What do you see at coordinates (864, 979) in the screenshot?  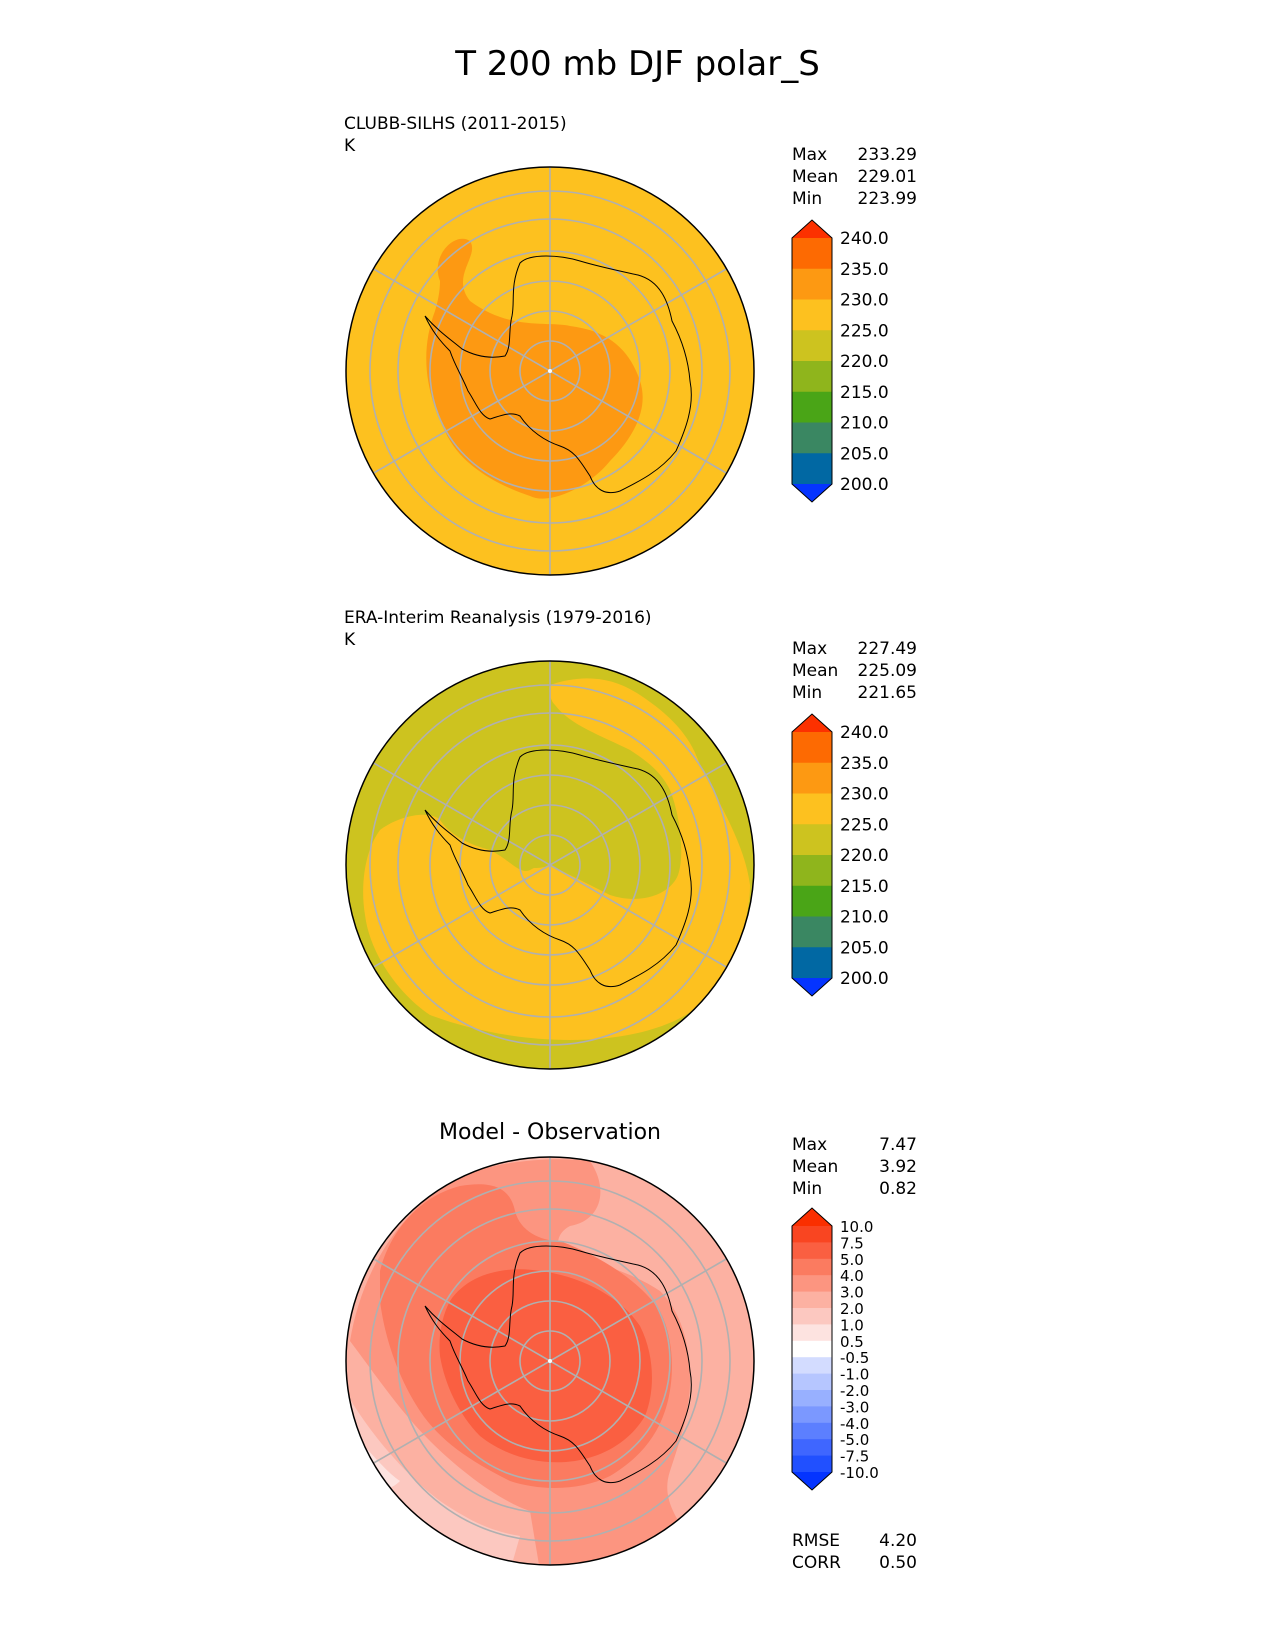 I see `colorbar-tick-label: 200.0` at bounding box center [864, 979].